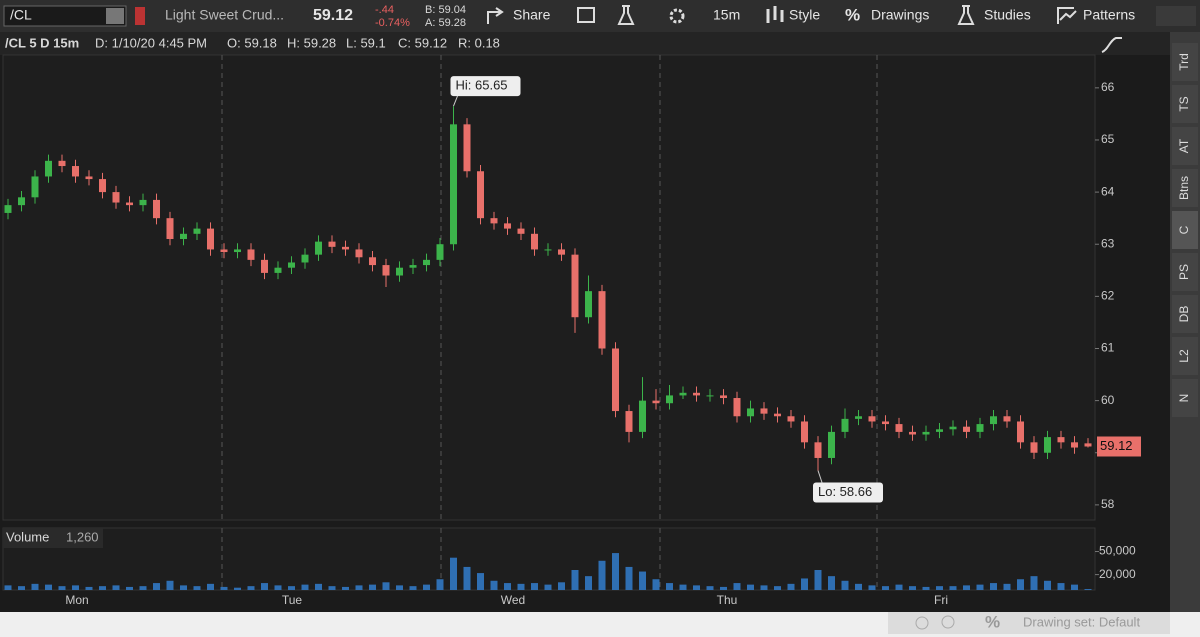  What do you see at coordinates (65, 16) in the screenshot?
I see `symbol-input` at bounding box center [65, 16].